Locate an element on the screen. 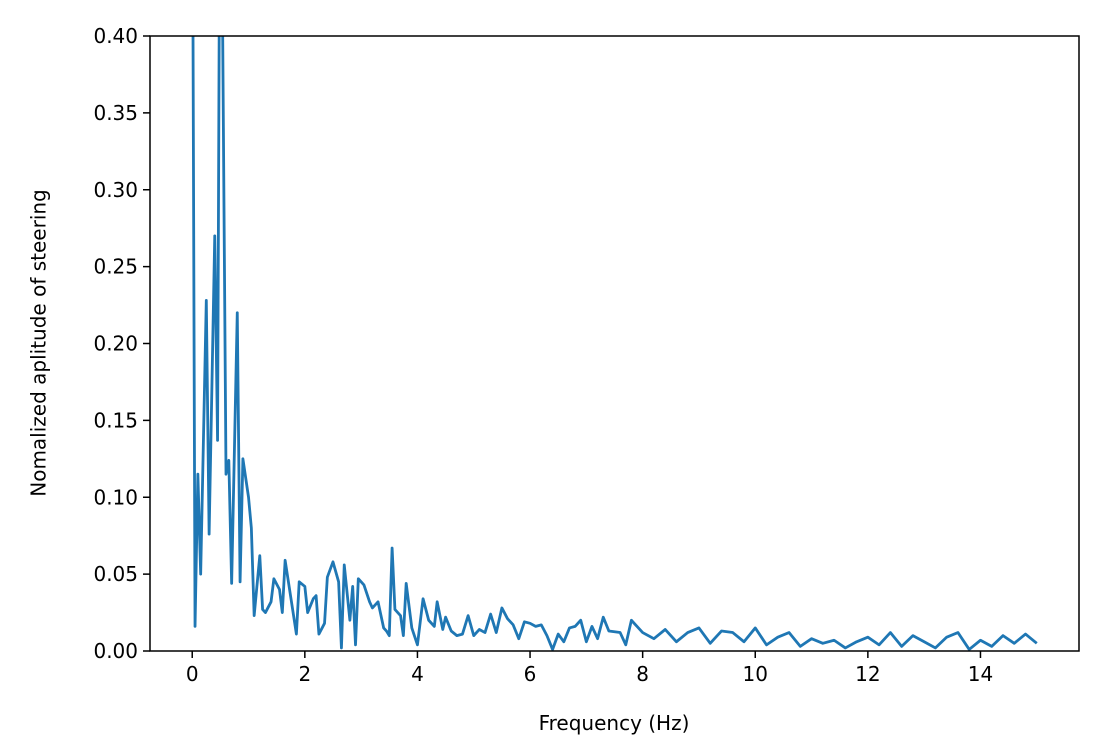 The image size is (1111, 744). x-tick-label: 12 is located at coordinates (867, 674).